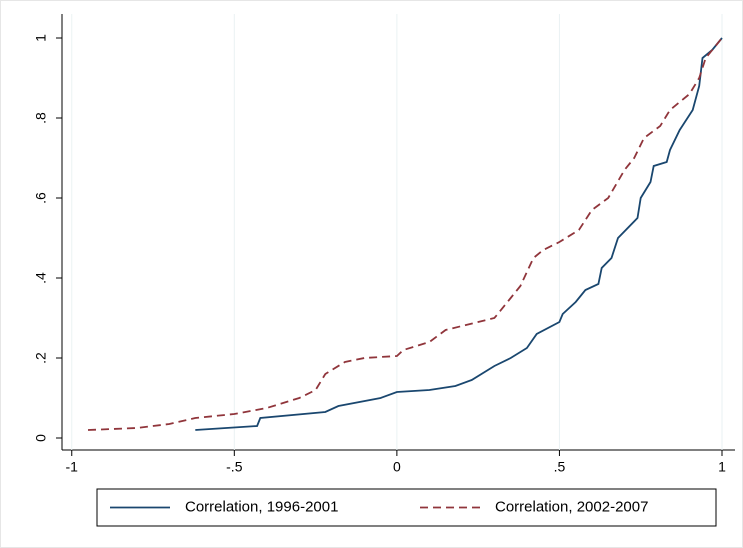 The image size is (743, 548). Describe the element at coordinates (41, 278) in the screenshot. I see `y-tick-label: .4` at that location.